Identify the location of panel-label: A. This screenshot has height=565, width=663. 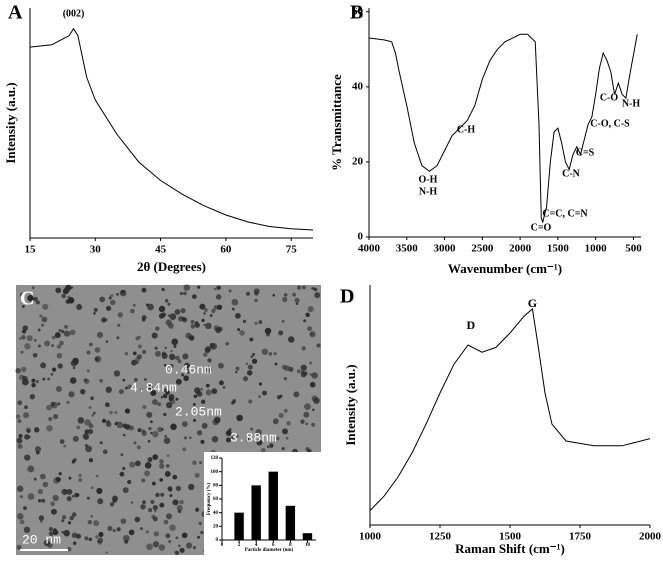
(15, 13).